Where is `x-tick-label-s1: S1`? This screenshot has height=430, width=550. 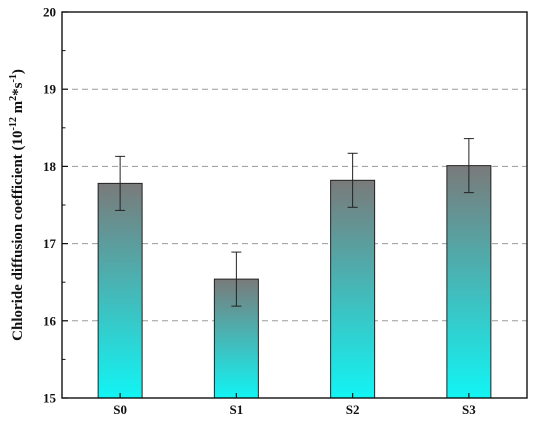
x-tick-label-s1: S1 is located at coordinates (237, 409).